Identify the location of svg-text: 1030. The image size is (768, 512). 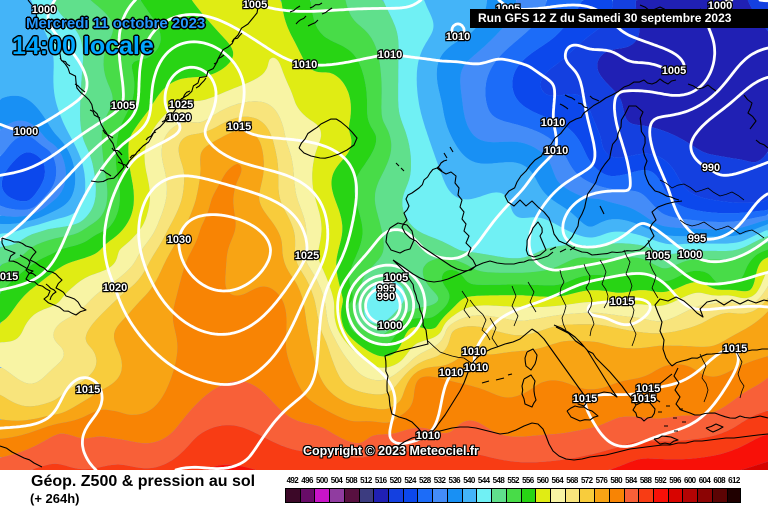
(179, 240).